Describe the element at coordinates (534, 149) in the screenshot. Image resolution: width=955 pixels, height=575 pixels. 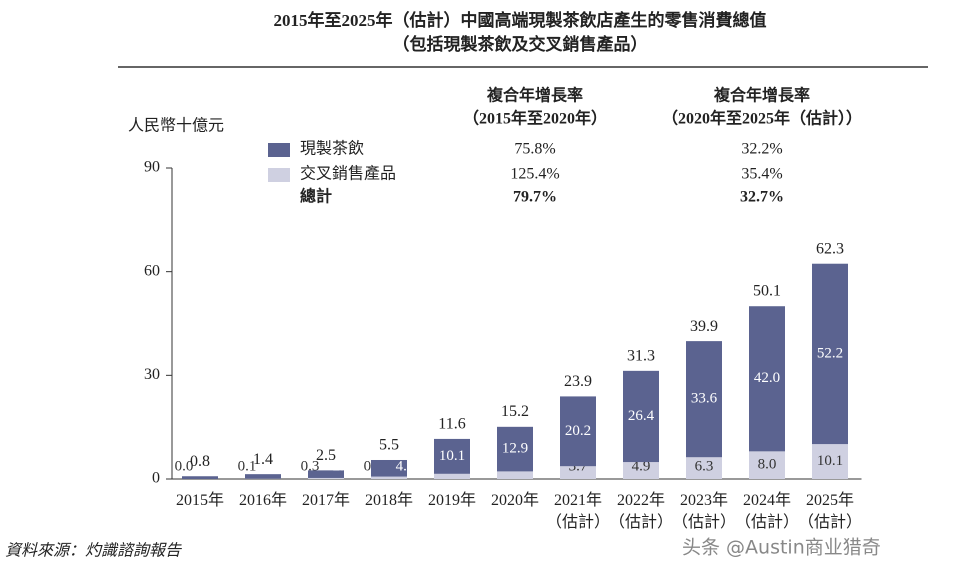
I see `cagr-value: 75.8%` at that location.